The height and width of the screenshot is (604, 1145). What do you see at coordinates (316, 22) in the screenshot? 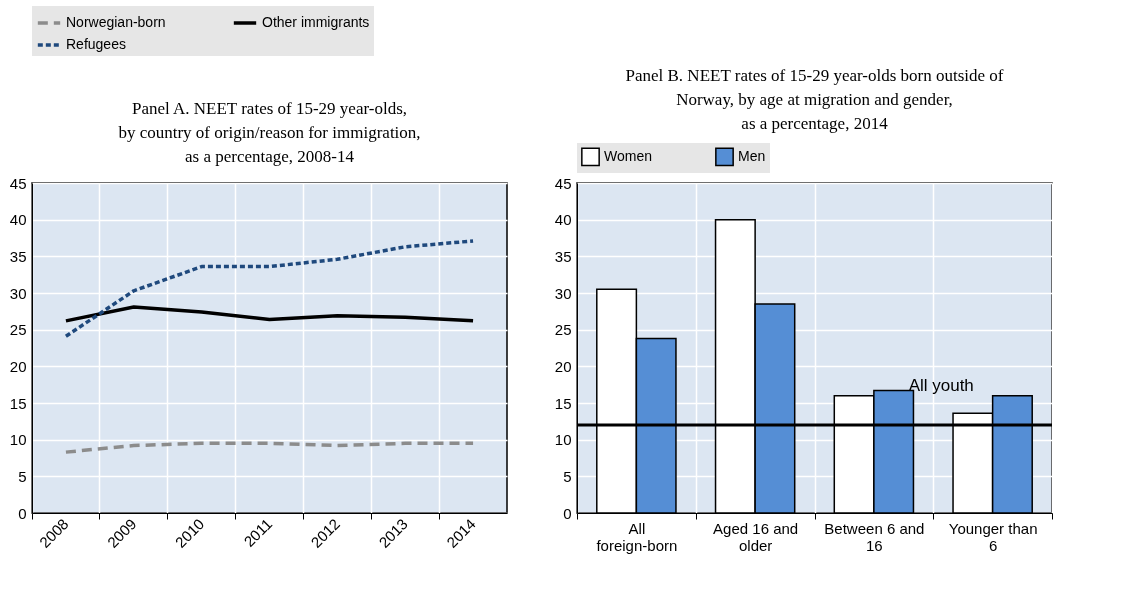
I see `legend-label: Other immigrants` at bounding box center [316, 22].